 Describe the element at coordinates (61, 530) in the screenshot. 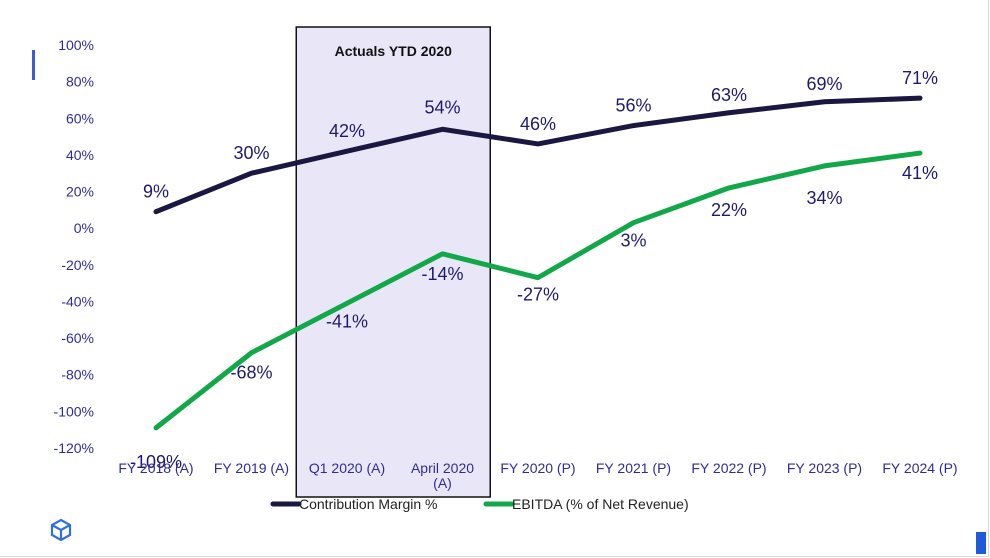

I see `cube-logo-icon` at that location.